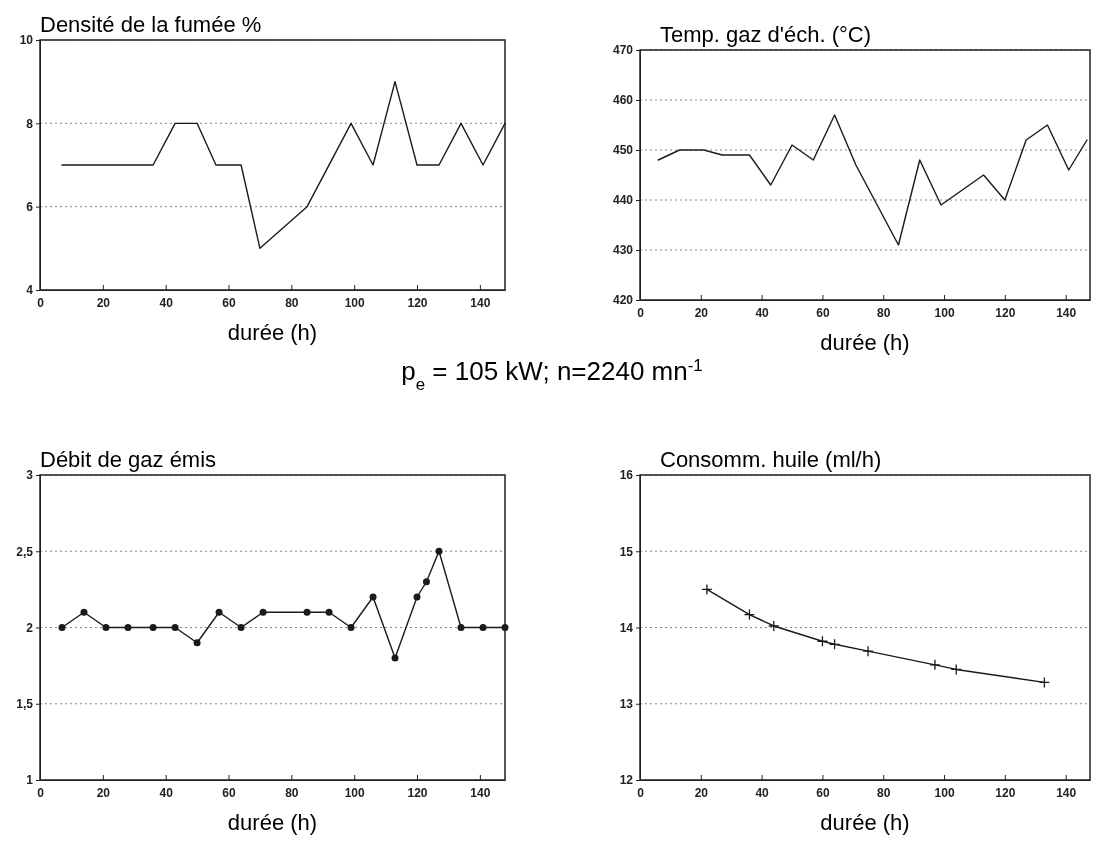 The image size is (1105, 844). Describe the element at coordinates (30, 123) in the screenshot. I see `y-tick-label: 8` at that location.